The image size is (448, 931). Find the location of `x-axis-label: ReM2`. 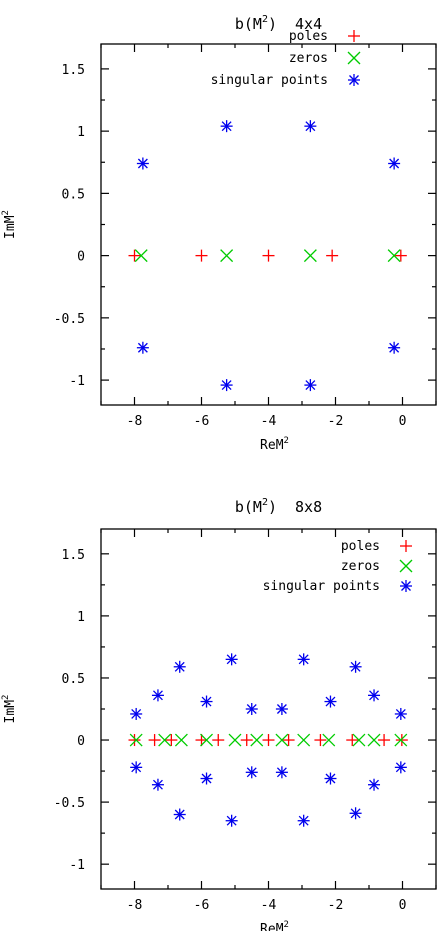

x-axis-label: ReM2 is located at coordinates (274, 925).